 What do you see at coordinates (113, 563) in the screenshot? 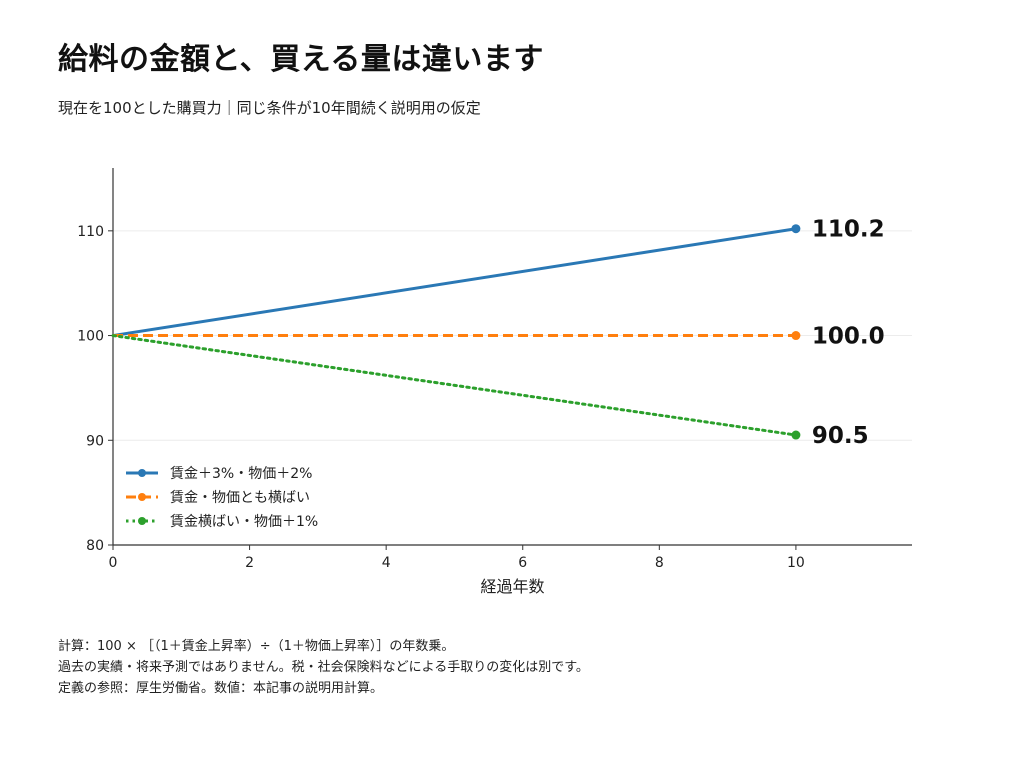
I see `x-tick-label: 0` at bounding box center [113, 563].